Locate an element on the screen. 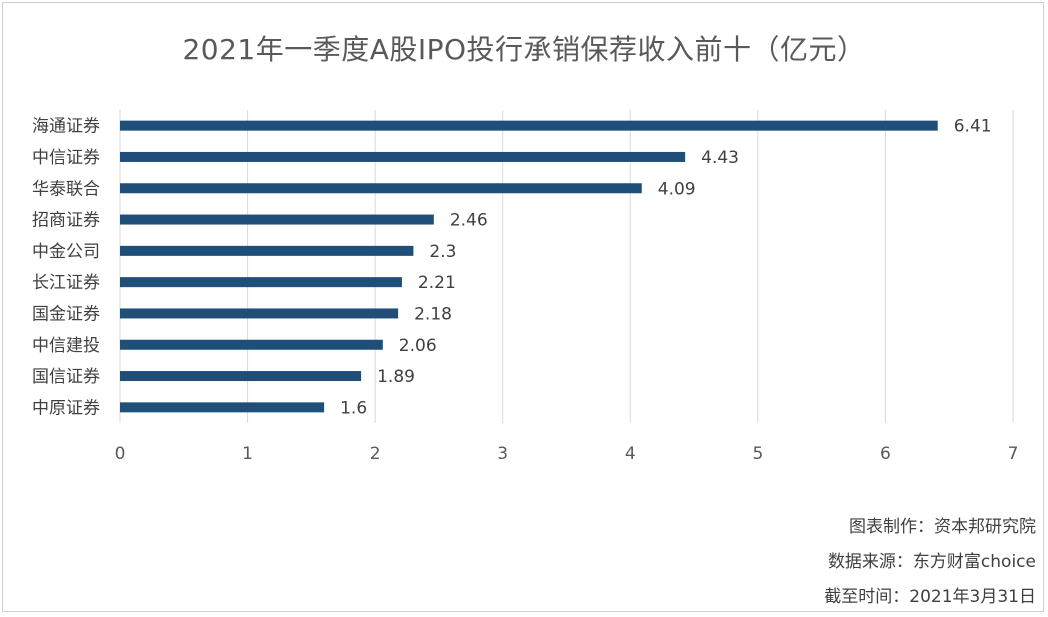  x-tick-label: 6 is located at coordinates (885, 454).